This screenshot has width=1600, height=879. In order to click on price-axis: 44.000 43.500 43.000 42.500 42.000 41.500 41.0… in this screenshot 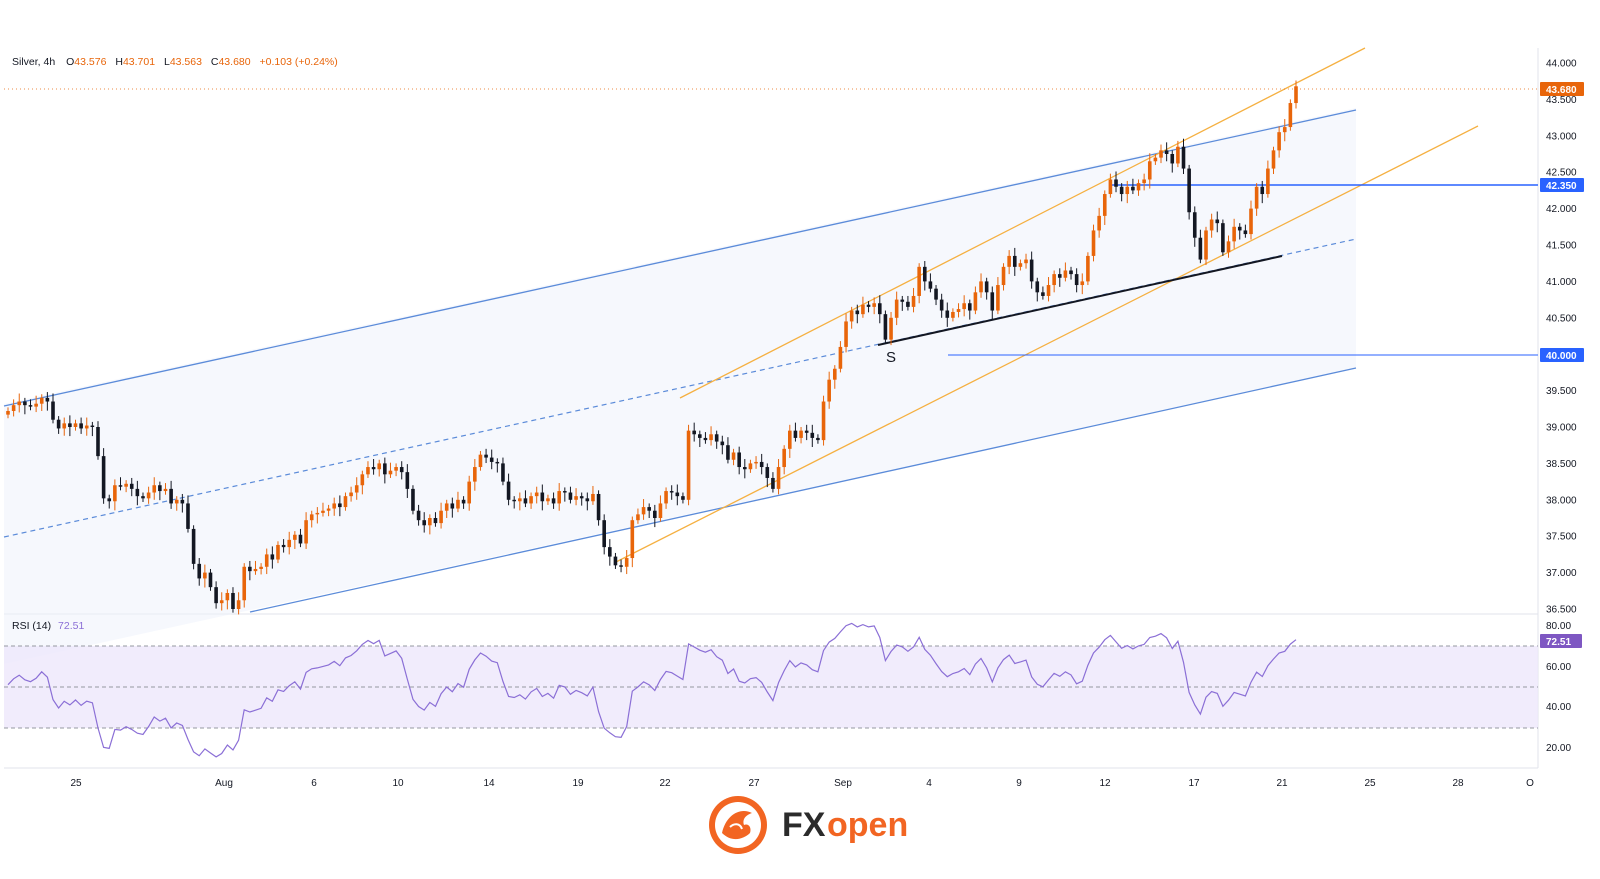, I will do `click(1561, 337)`.